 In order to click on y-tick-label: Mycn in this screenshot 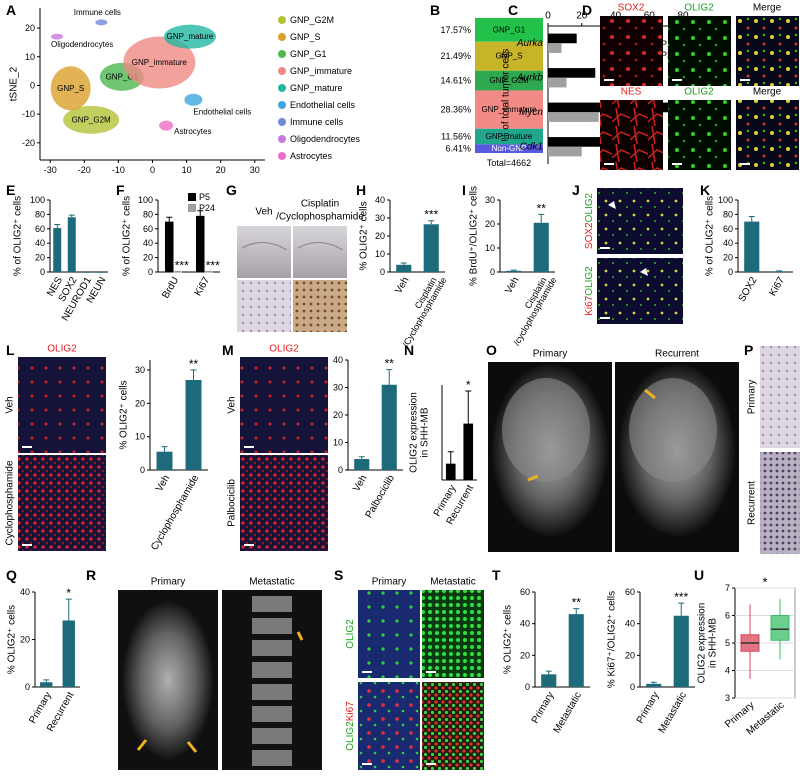, I will do `click(531, 112)`.